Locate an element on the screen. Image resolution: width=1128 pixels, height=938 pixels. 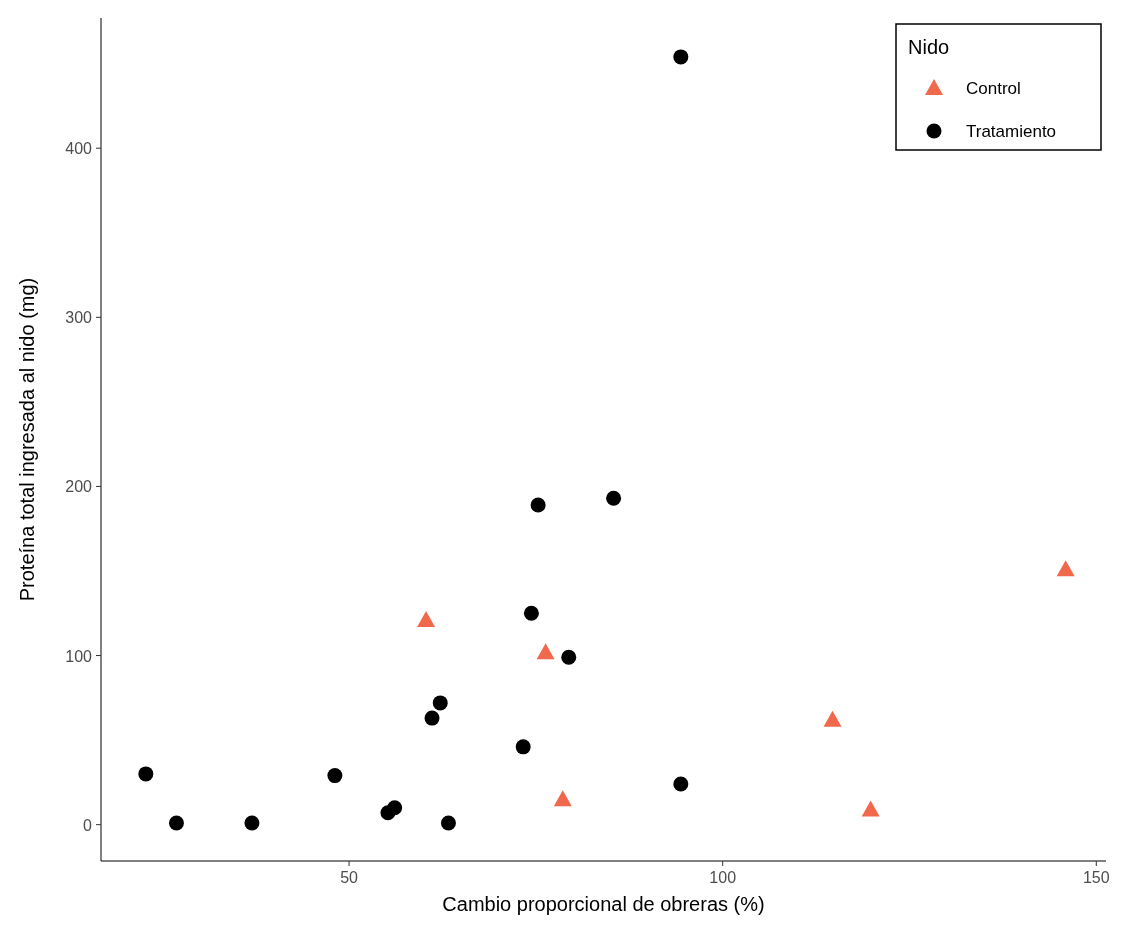
y-tick-label: 400 is located at coordinates (79, 149).